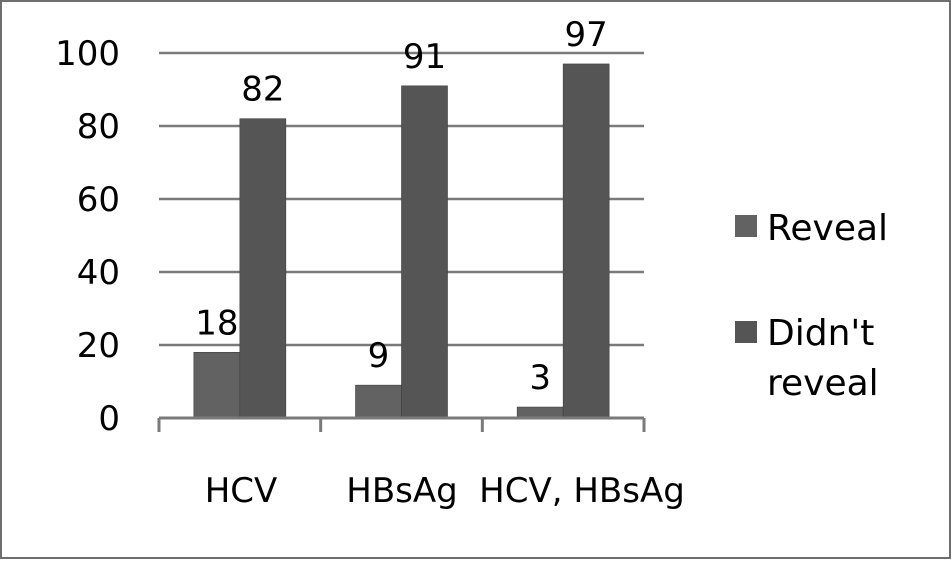 Image resolution: width=951 pixels, height=561 pixels. Describe the element at coordinates (379, 356) in the screenshot. I see `data-label: 9` at that location.